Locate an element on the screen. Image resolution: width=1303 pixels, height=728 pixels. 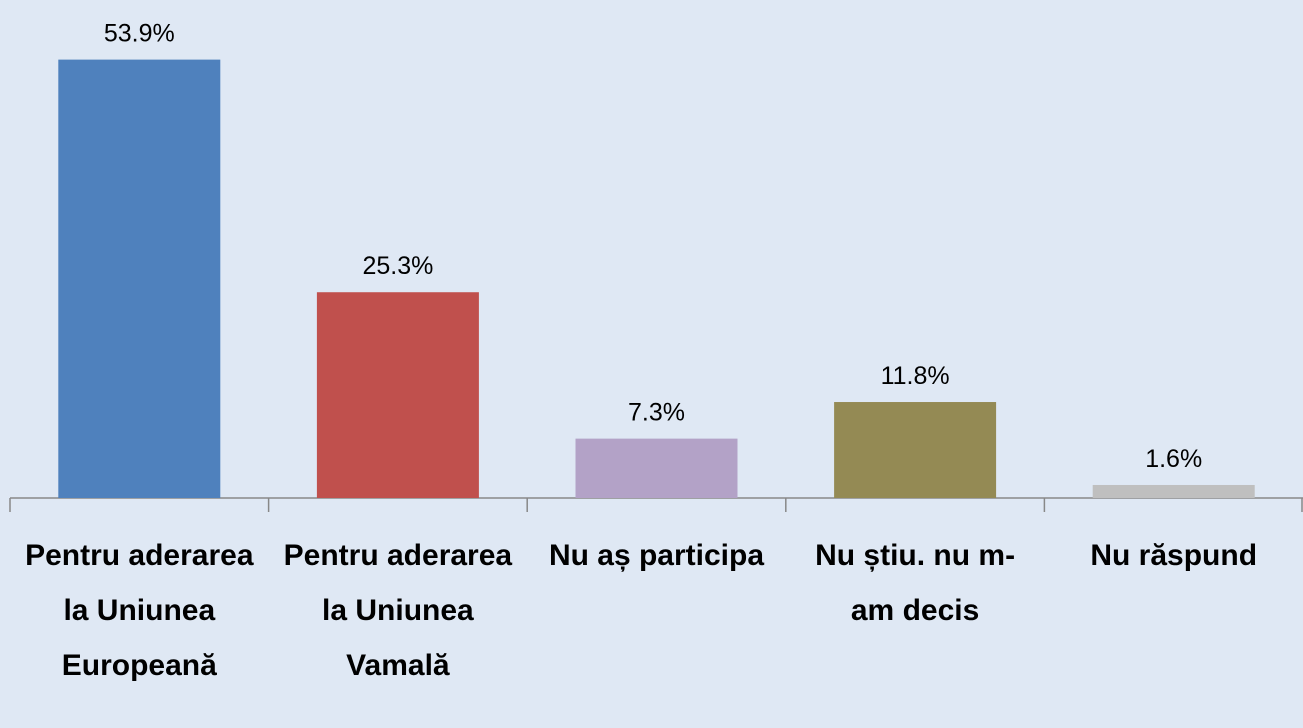
value-label: 53.9% is located at coordinates (139, 34).